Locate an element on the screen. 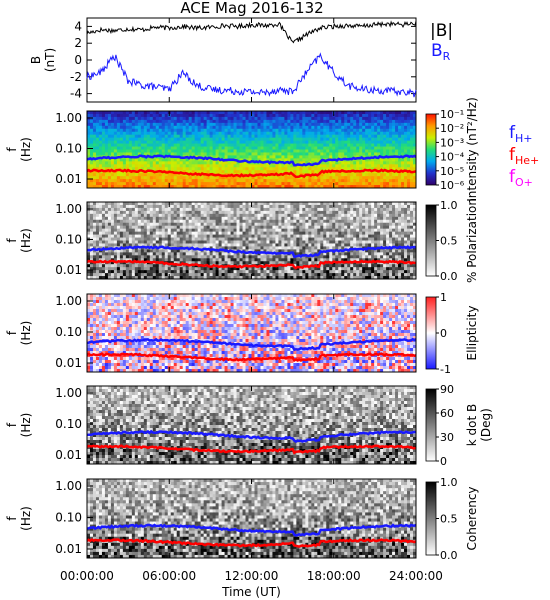 Image resolution: width=550 pixels, height=600 pixels. y-label-line: (nT) is located at coordinates (50, 60).